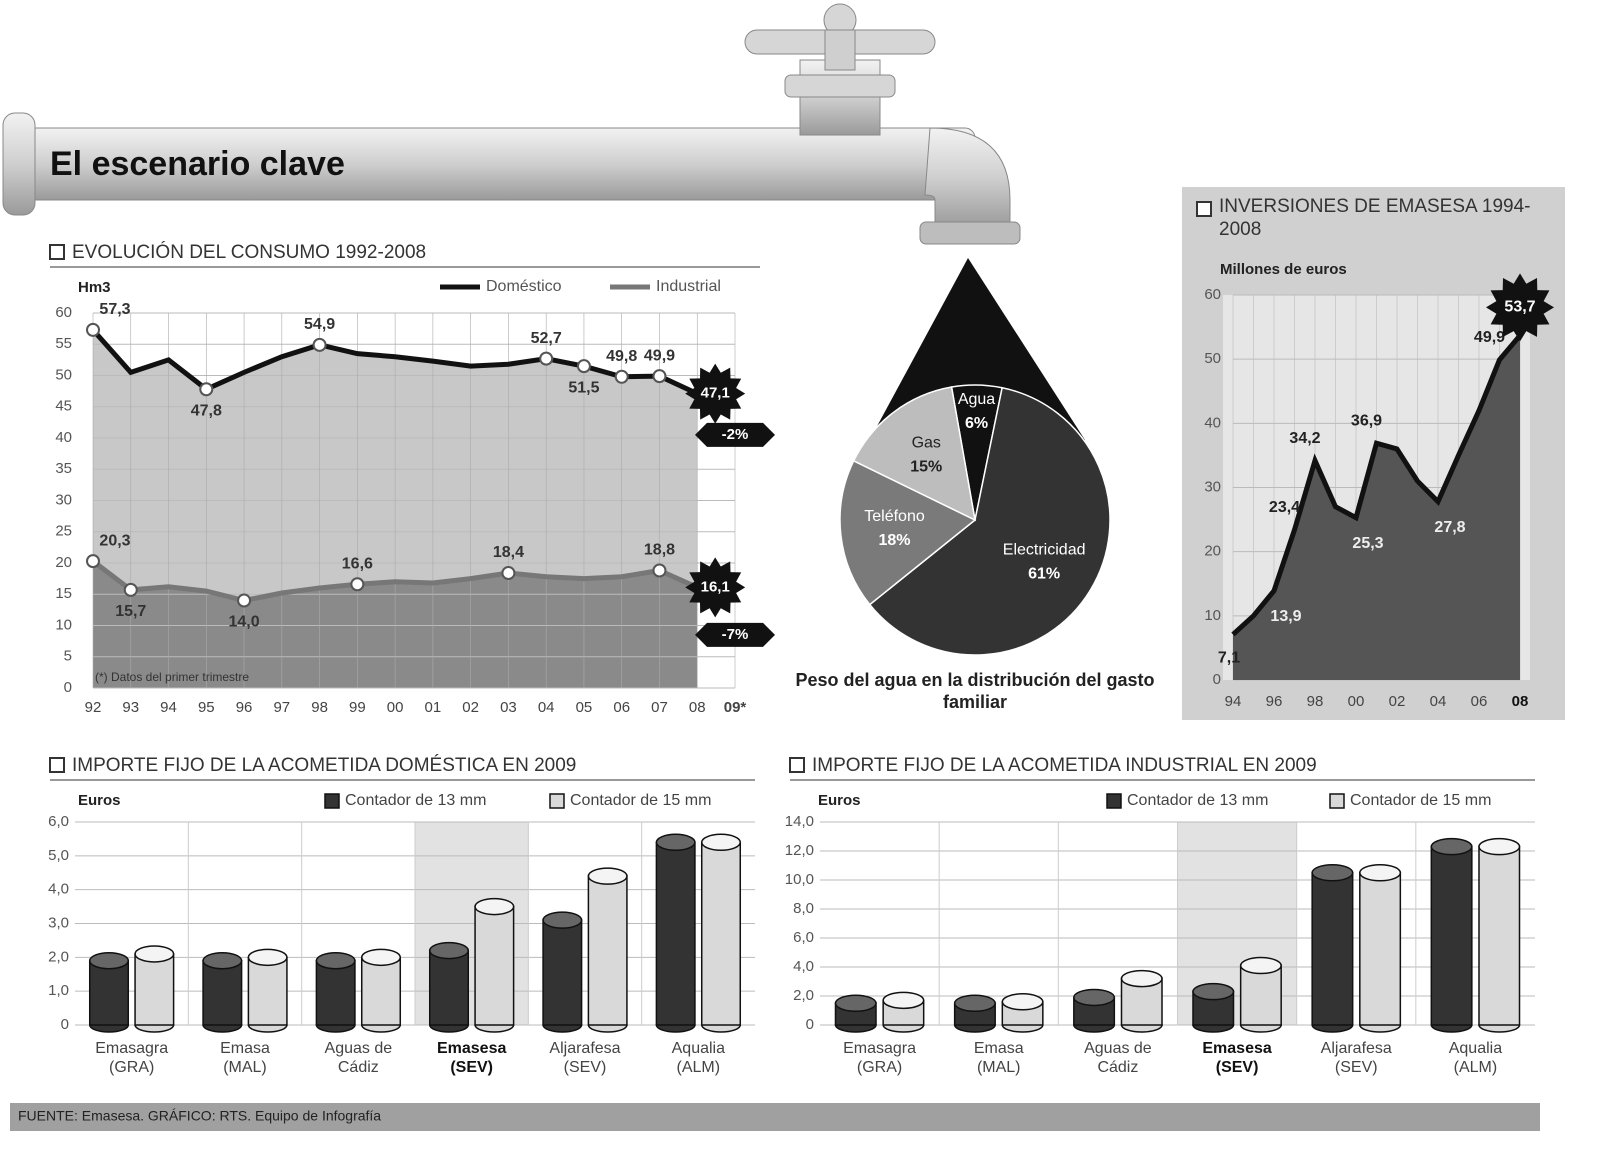  What do you see at coordinates (63, 593) in the screenshot?
I see `y-tick-label: 15` at bounding box center [63, 593].